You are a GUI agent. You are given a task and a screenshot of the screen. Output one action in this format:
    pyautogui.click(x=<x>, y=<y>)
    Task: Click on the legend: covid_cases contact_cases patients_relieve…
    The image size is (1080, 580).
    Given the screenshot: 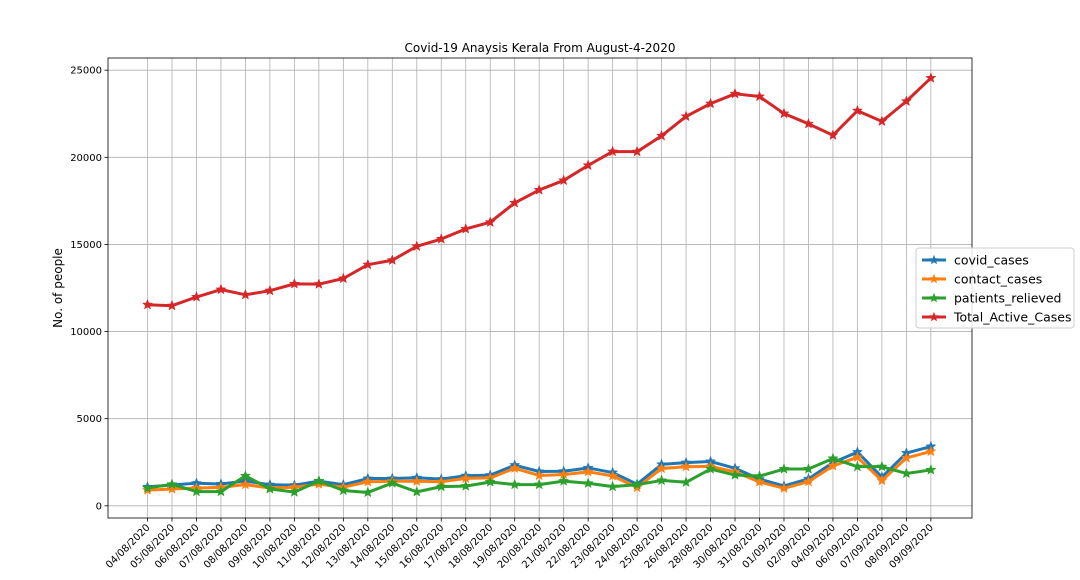 What is the action you would take?
    pyautogui.click(x=995, y=288)
    